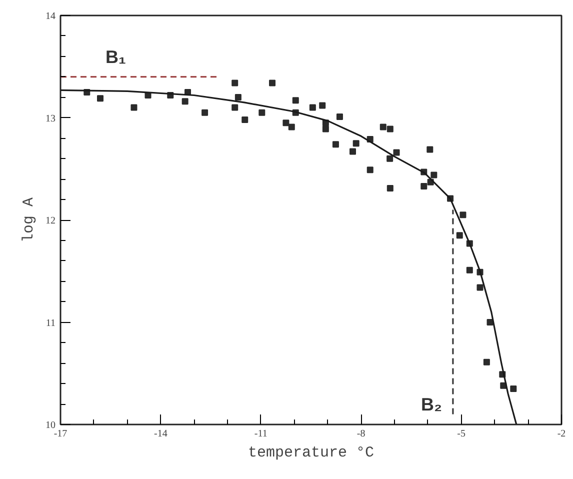 The width and height of the screenshot is (573, 479). What do you see at coordinates (51, 118) in the screenshot?
I see `y-tick-label: 13` at bounding box center [51, 118].